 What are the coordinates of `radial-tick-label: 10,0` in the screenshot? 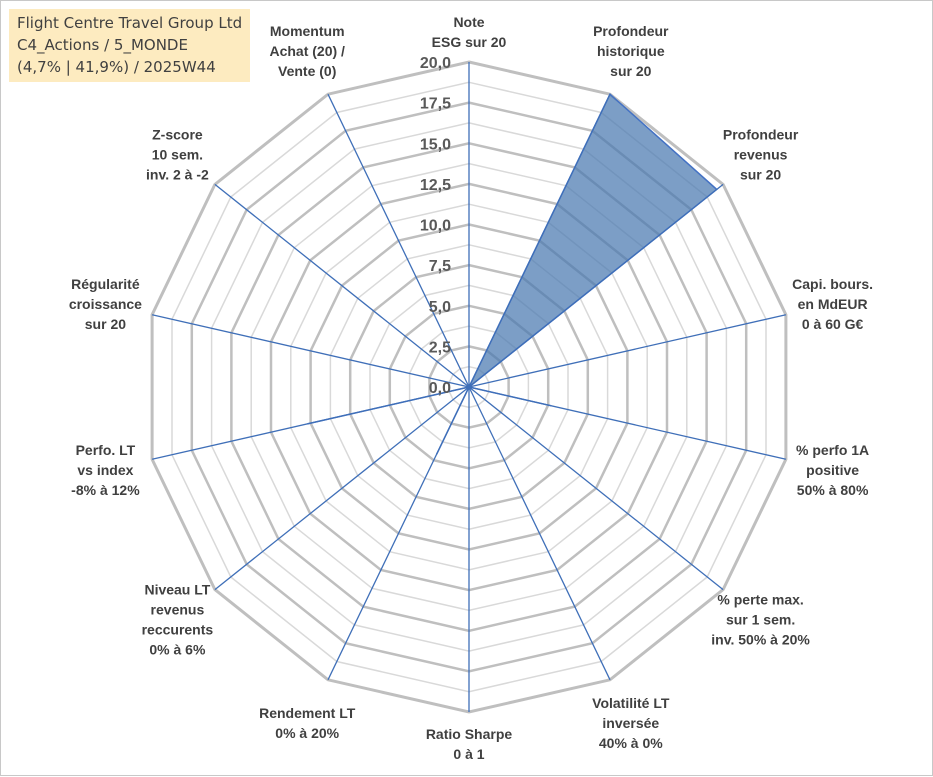 It's located at (435, 226).